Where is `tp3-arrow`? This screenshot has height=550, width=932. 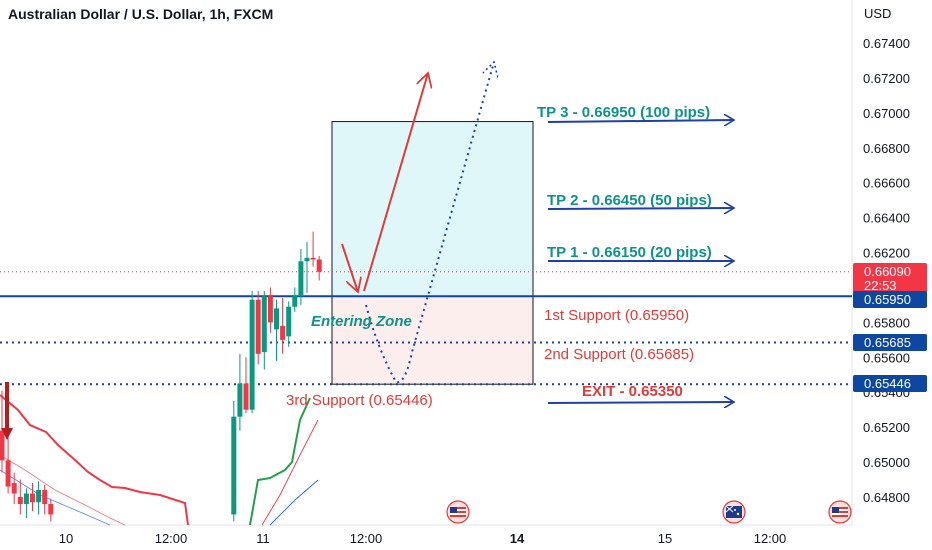
tp3-arrow is located at coordinates (640, 121).